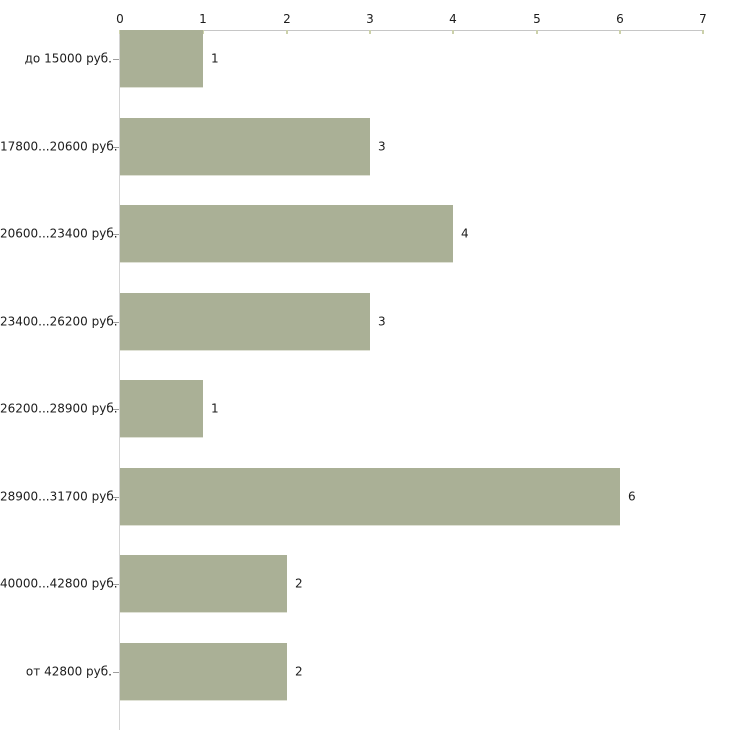  Describe the element at coordinates (632, 496) in the screenshot. I see `value-label: 6` at that location.